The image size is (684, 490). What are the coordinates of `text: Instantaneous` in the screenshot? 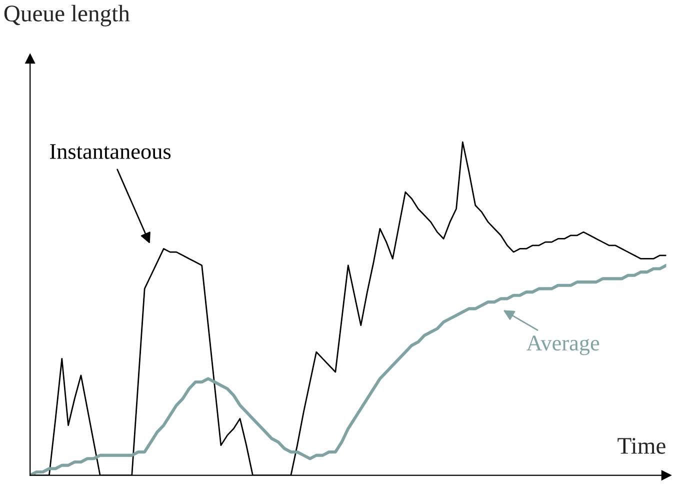 It's located at (110, 151).